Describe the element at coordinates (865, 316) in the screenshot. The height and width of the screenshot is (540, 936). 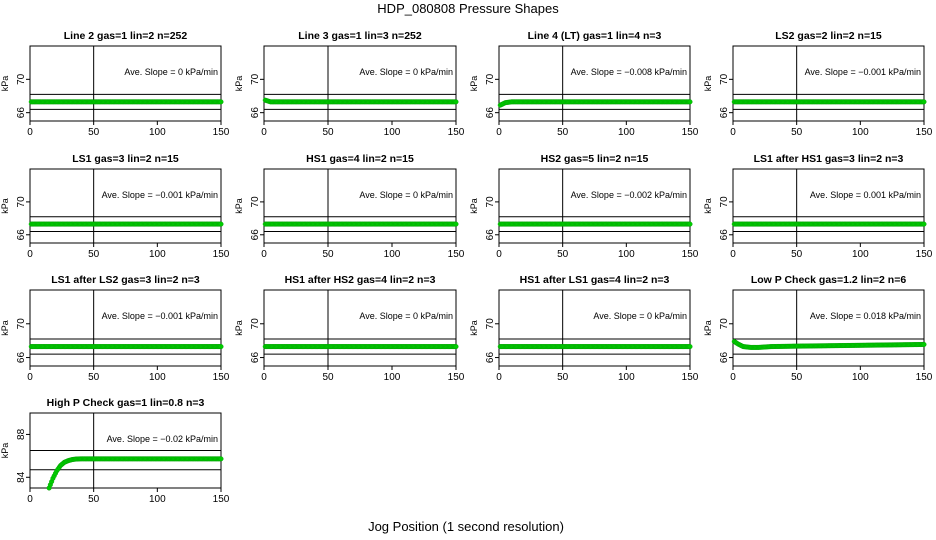
I see `slope-annotation: Ave. Slope = 0.018 kPa/min` at that location.